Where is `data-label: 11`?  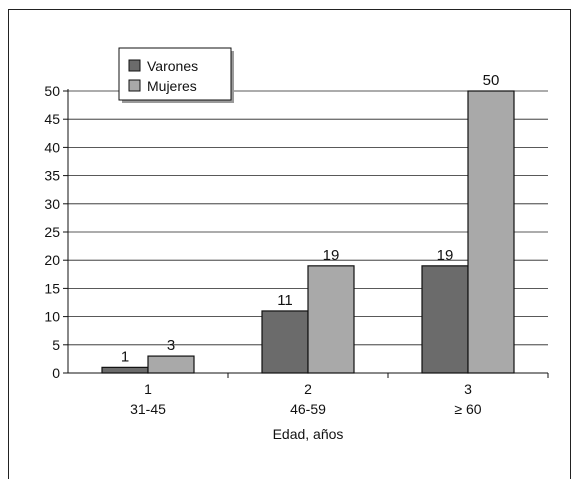
data-label: 11 is located at coordinates (285, 300).